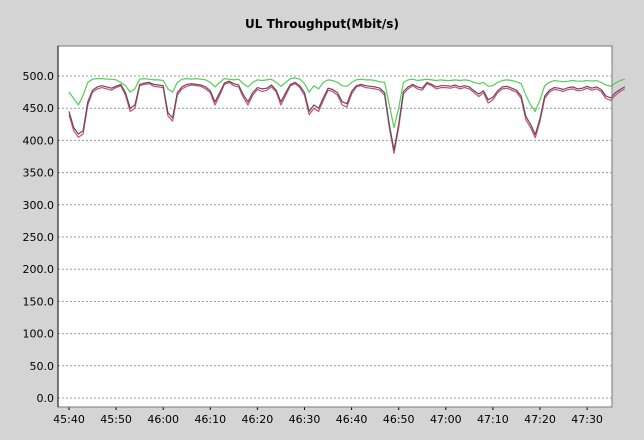  Describe the element at coordinates (39, 76) in the screenshot. I see `y-tick-label: 500.0` at that location.